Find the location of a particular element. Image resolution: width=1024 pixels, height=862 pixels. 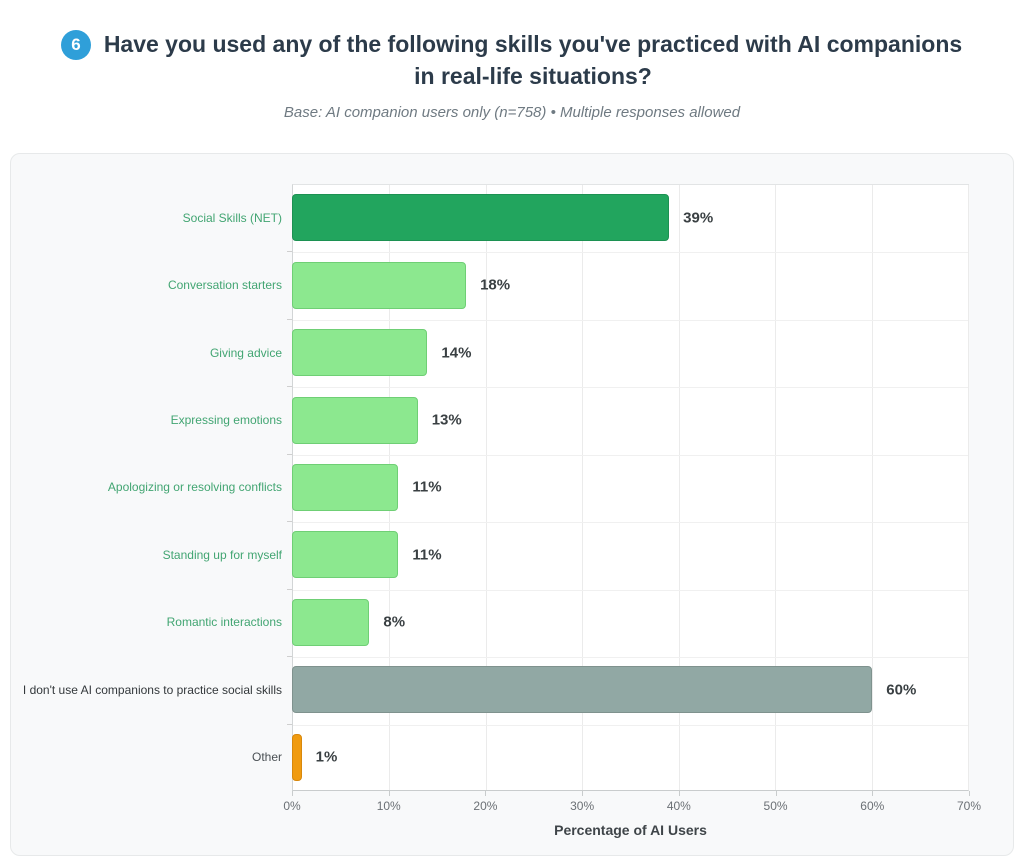

bar-row: Other 1% is located at coordinates (490, 757).